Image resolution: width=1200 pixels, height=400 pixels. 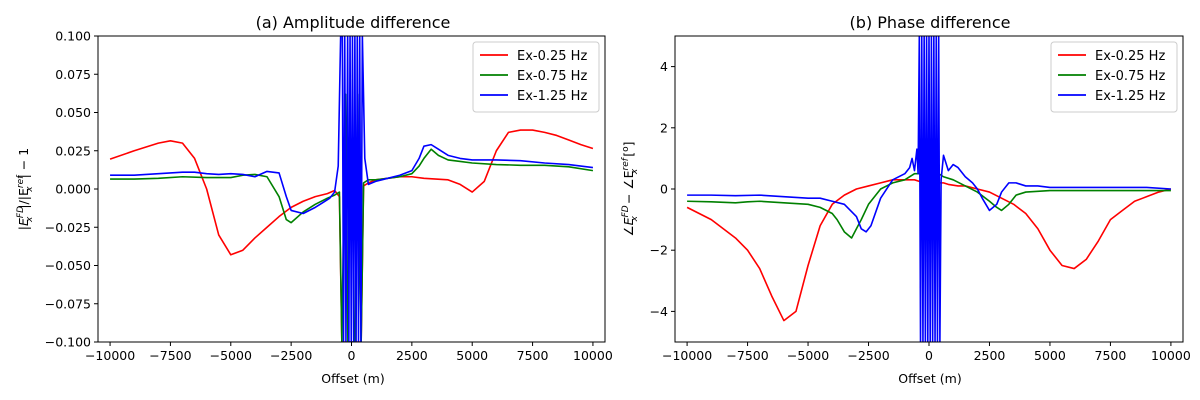 I want to click on y-tick-label: 0.075, so click(x=73, y=74).